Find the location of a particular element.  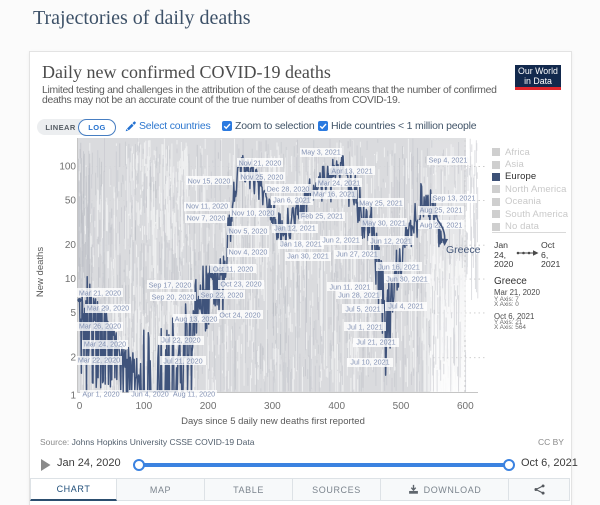

svg-text: 300 is located at coordinates (272, 406).